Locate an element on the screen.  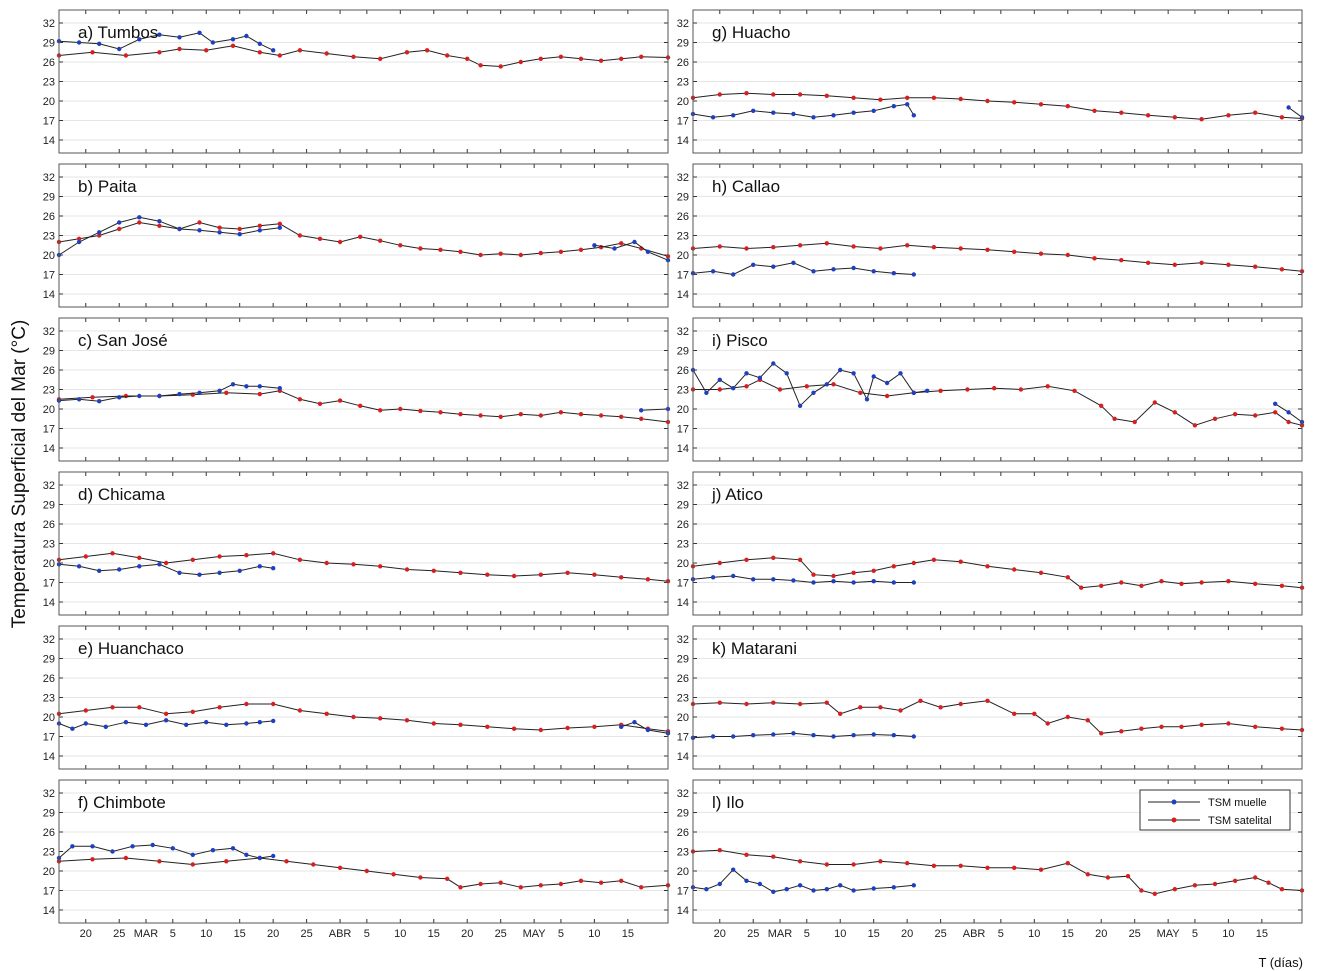
panel-9: 14 17 20 23 26 29 32 i) Pisco is located at coordinates (991, 389).